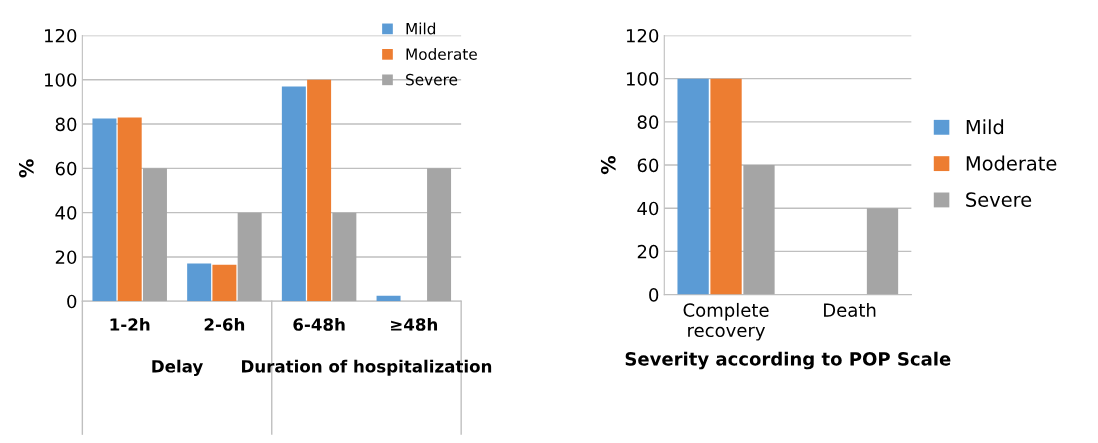  What do you see at coordinates (367, 367) in the screenshot?
I see `text: Duration of hospitalization` at bounding box center [367, 367].